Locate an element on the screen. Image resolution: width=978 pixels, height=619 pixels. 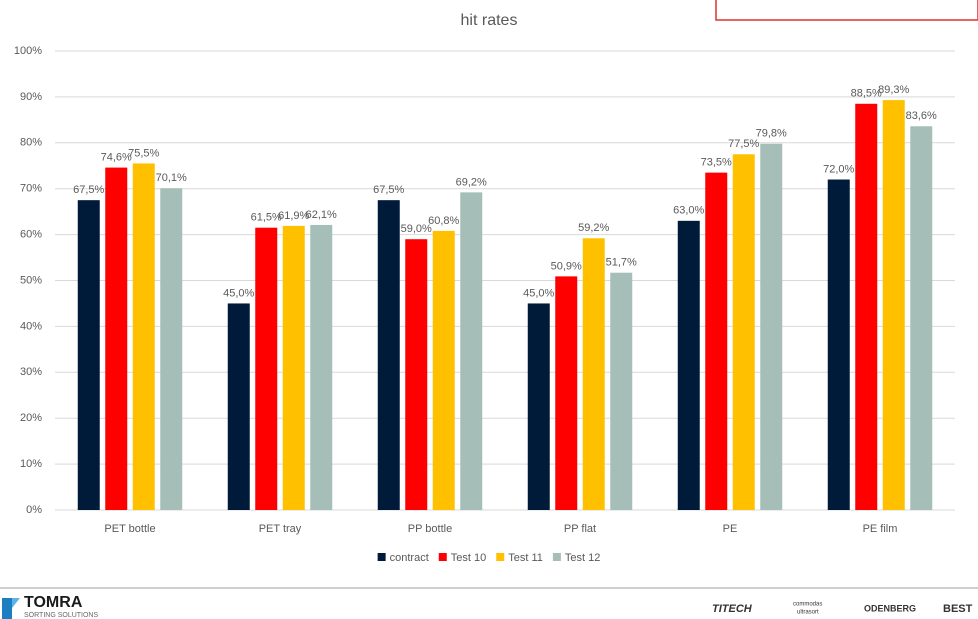
y-tick-label: 30% is located at coordinates (31, 372).